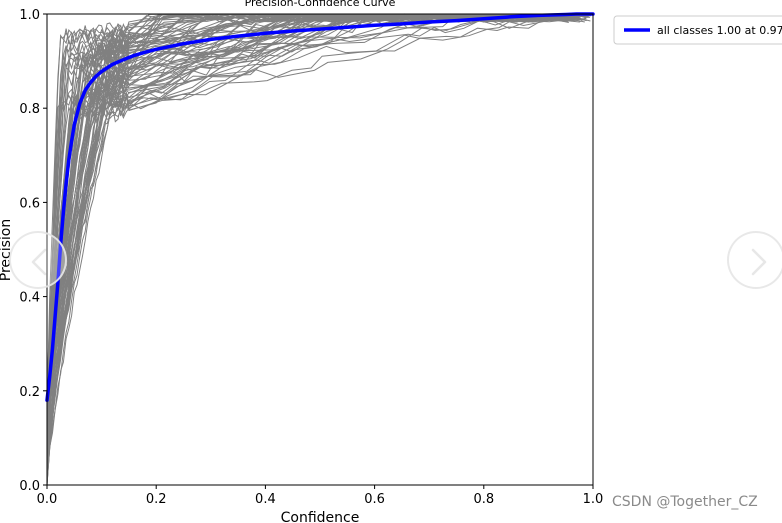 Image resolution: width=782 pixels, height=523 pixels. Describe the element at coordinates (29, 298) in the screenshot. I see `y-tick-label: 0.4` at that location.